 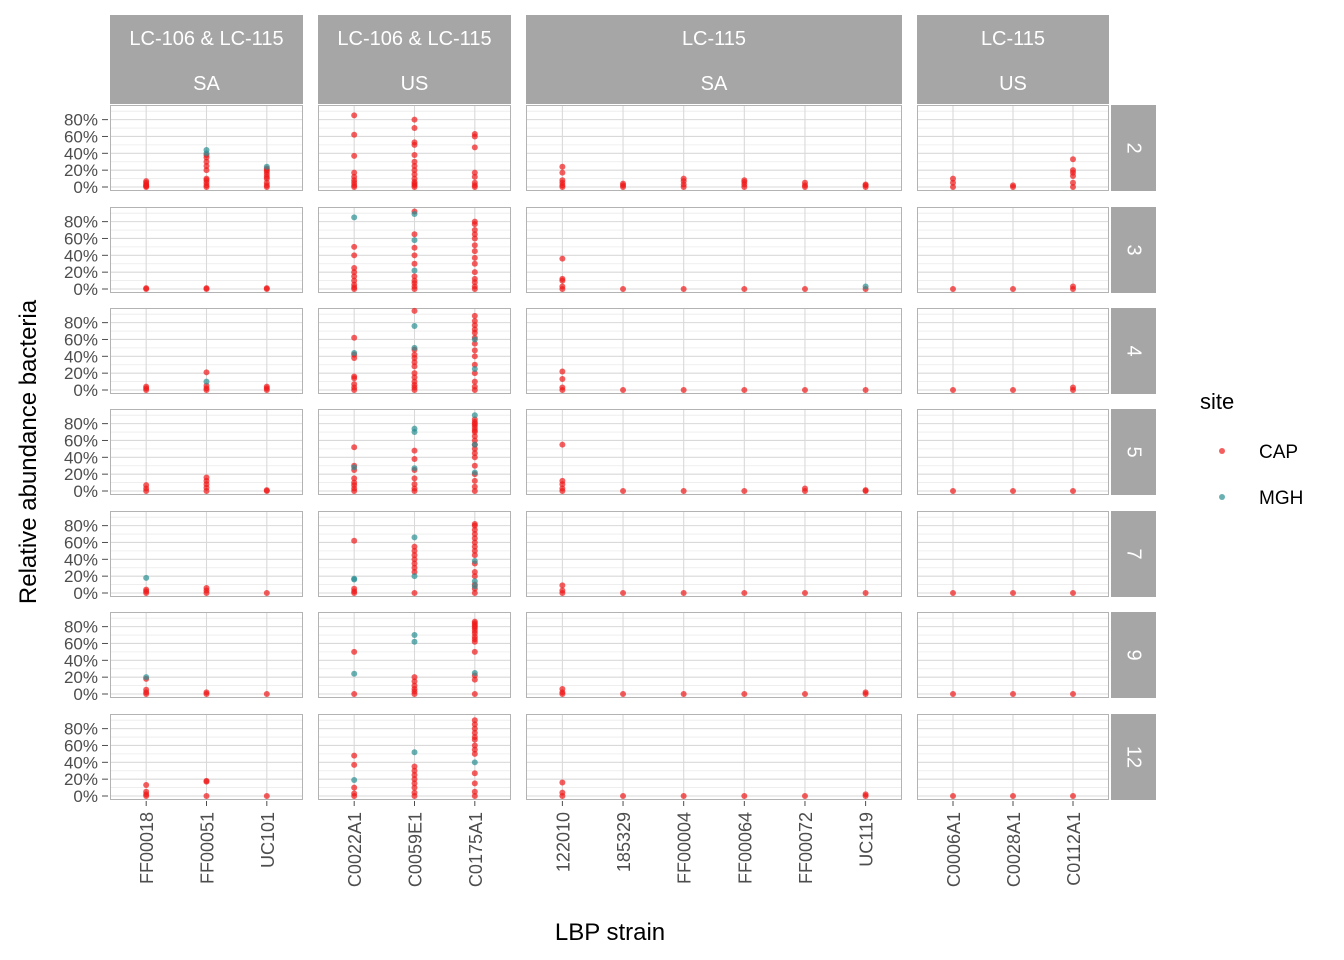 I want to click on row-strip-12: 12, so click(x=1133, y=757).